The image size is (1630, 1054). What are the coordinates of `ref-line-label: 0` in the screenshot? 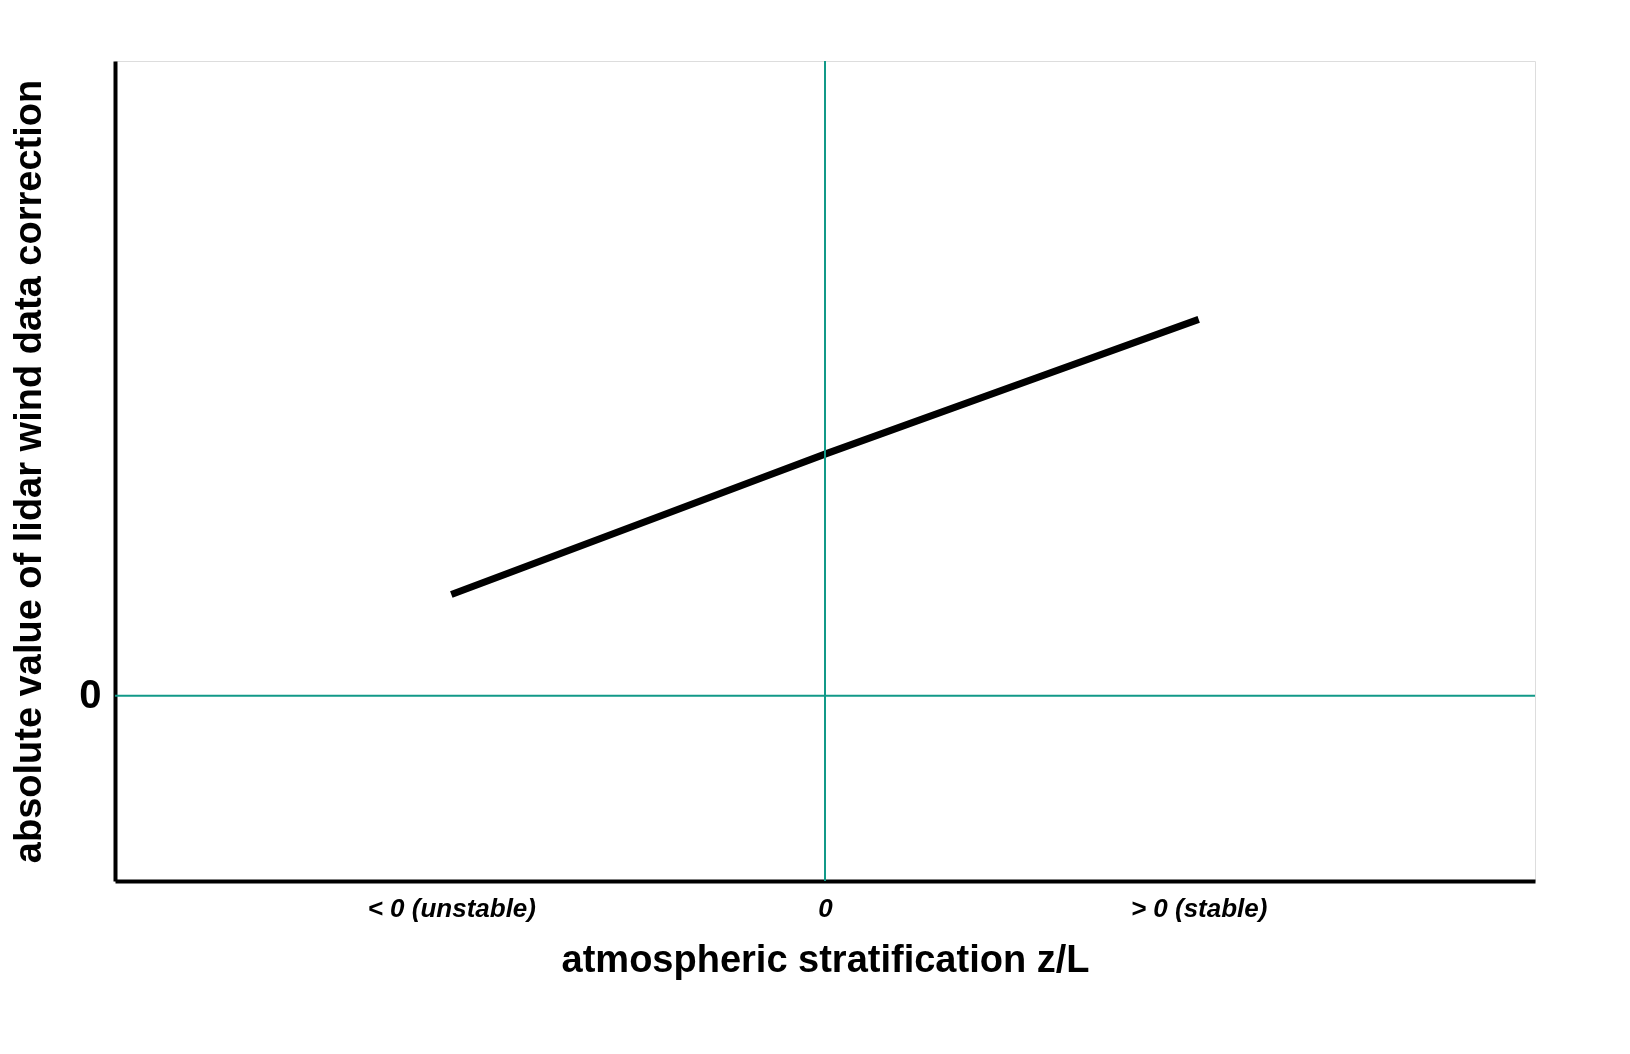 It's located at (90, 694).